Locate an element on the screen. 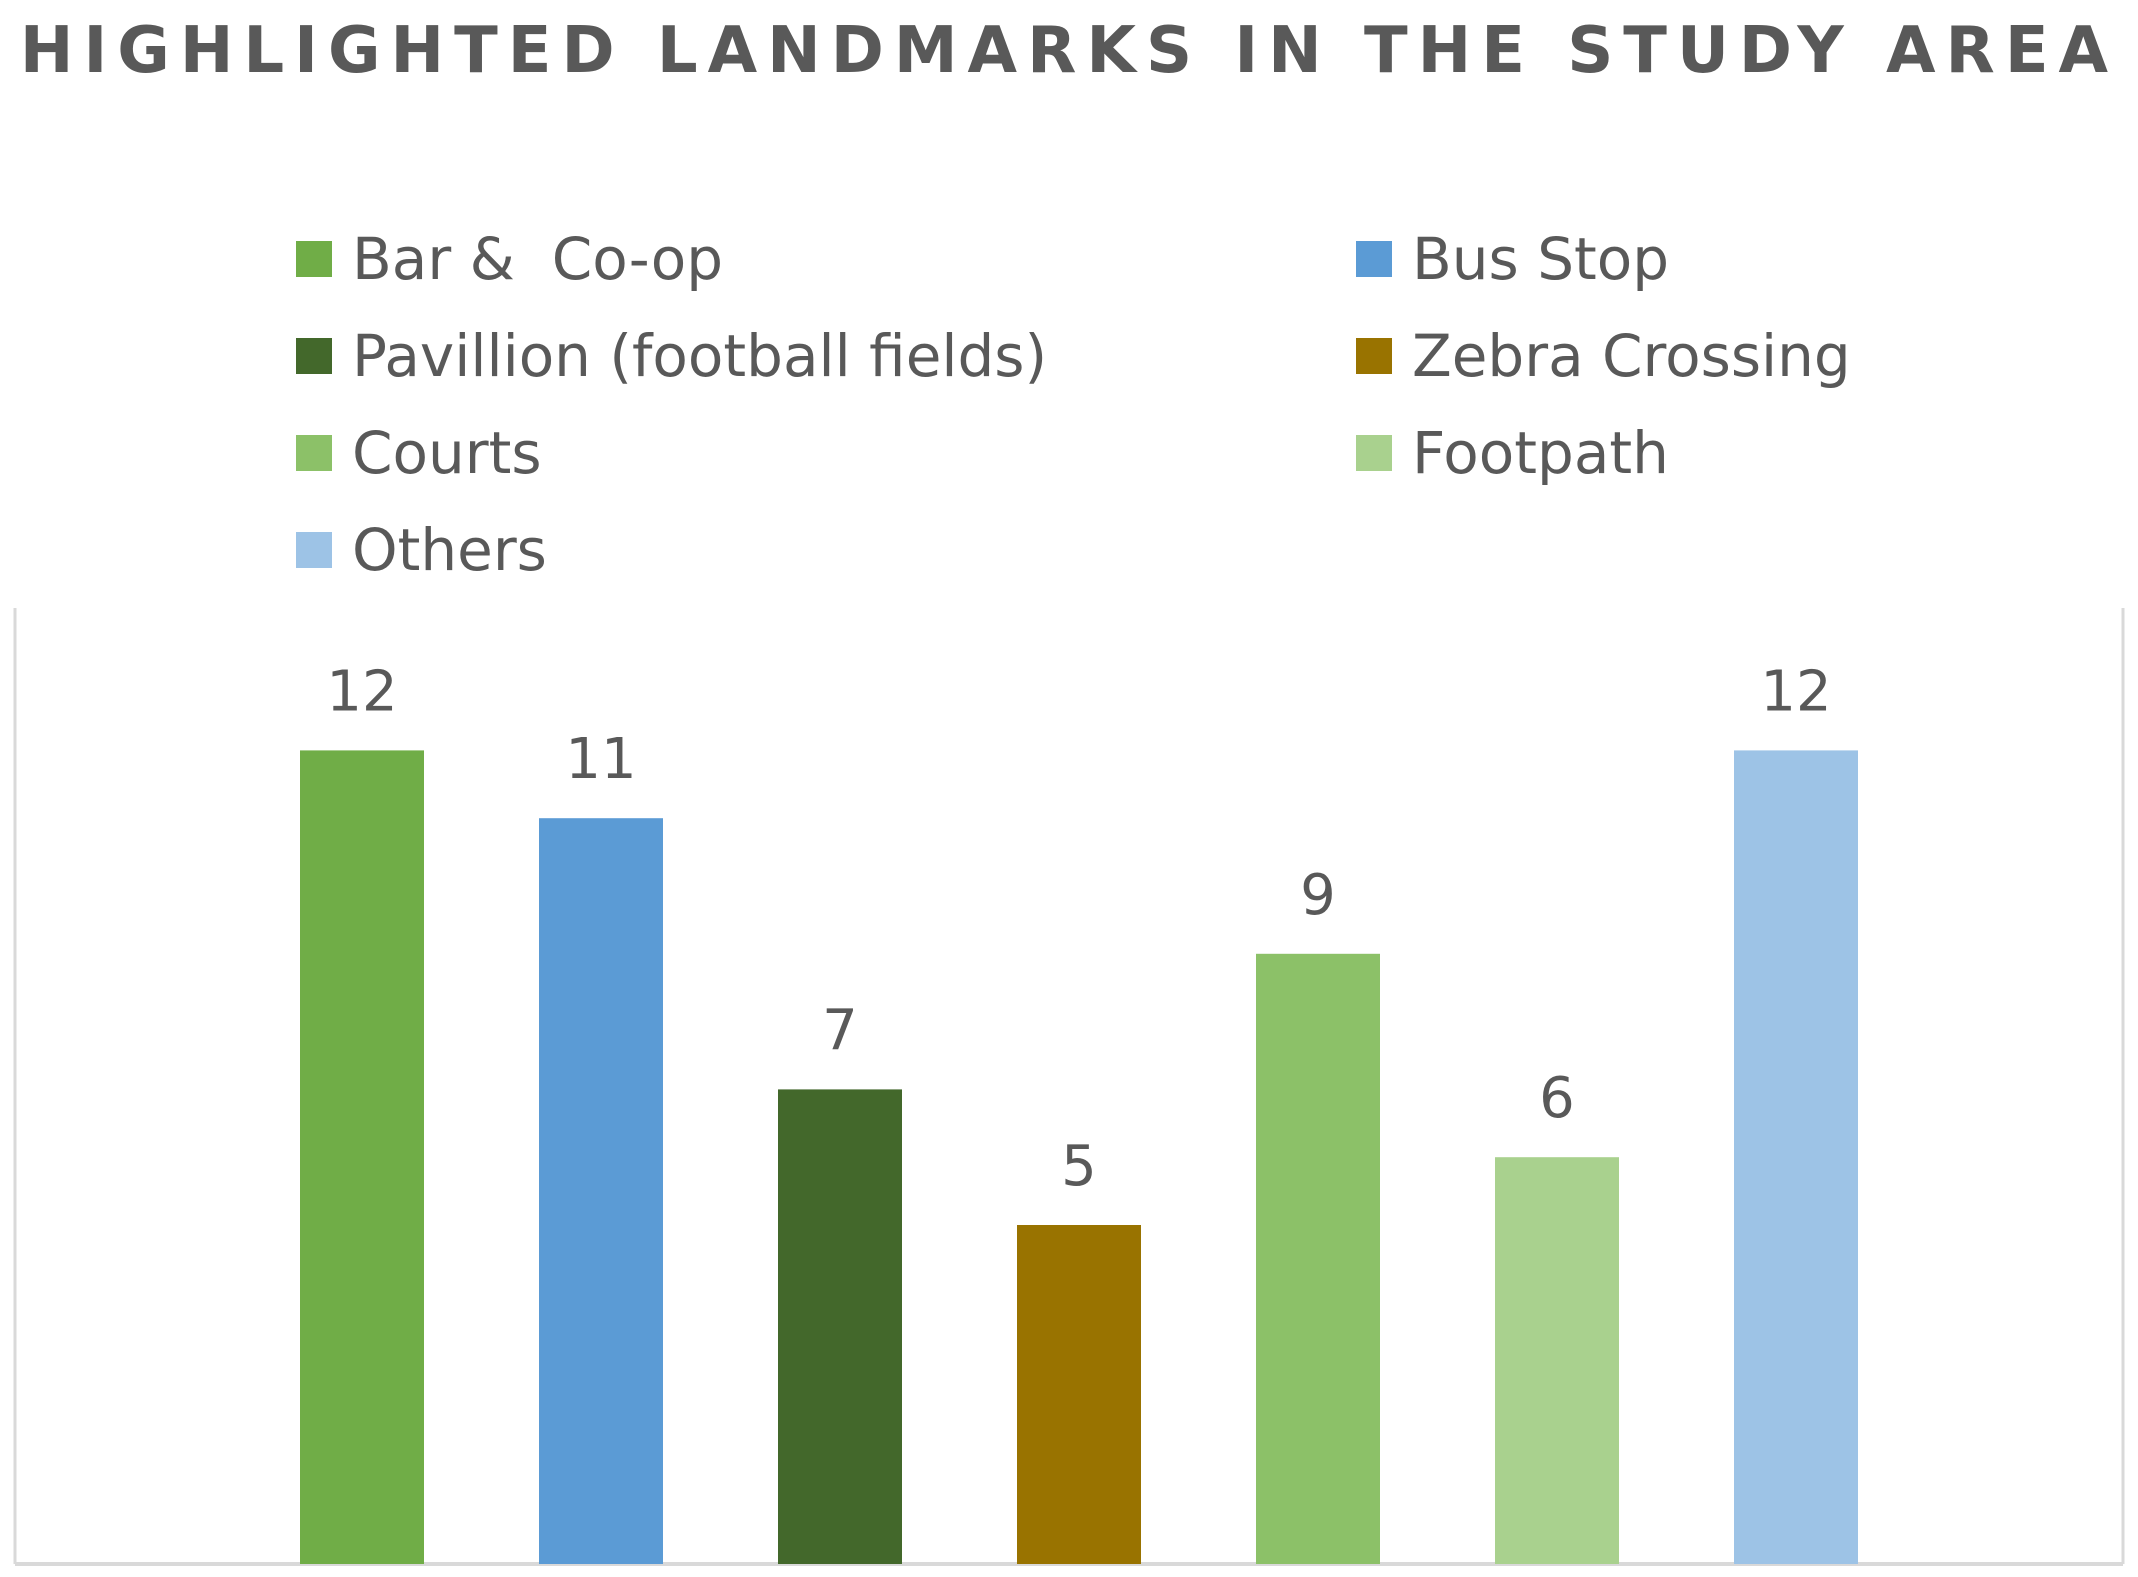 This screenshot has width=2138, height=1577. bar-value-label: 9 is located at coordinates (1318, 895).